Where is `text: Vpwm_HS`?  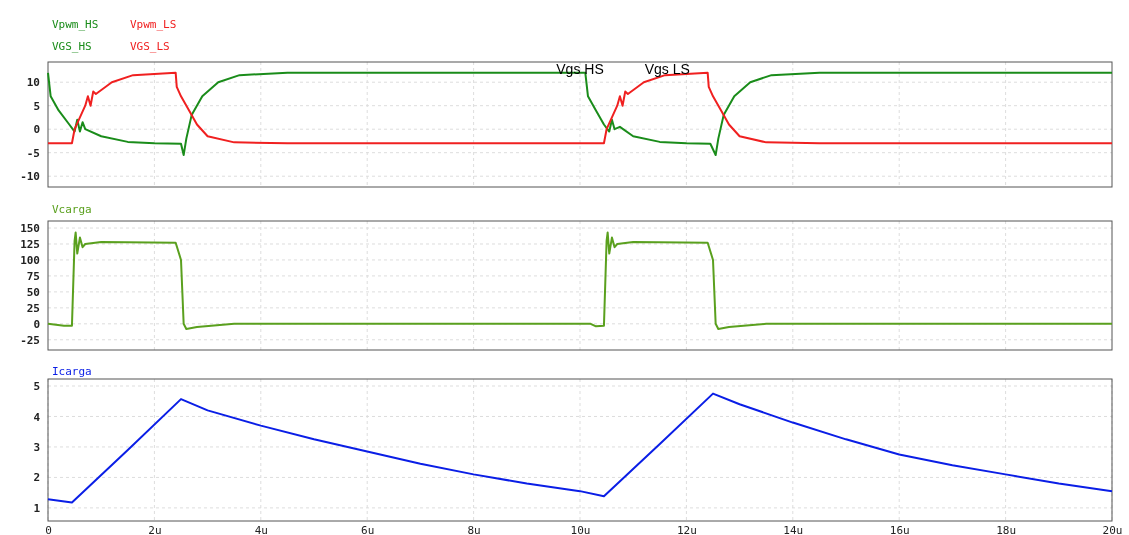
text: Vpwm_HS is located at coordinates (75, 24).